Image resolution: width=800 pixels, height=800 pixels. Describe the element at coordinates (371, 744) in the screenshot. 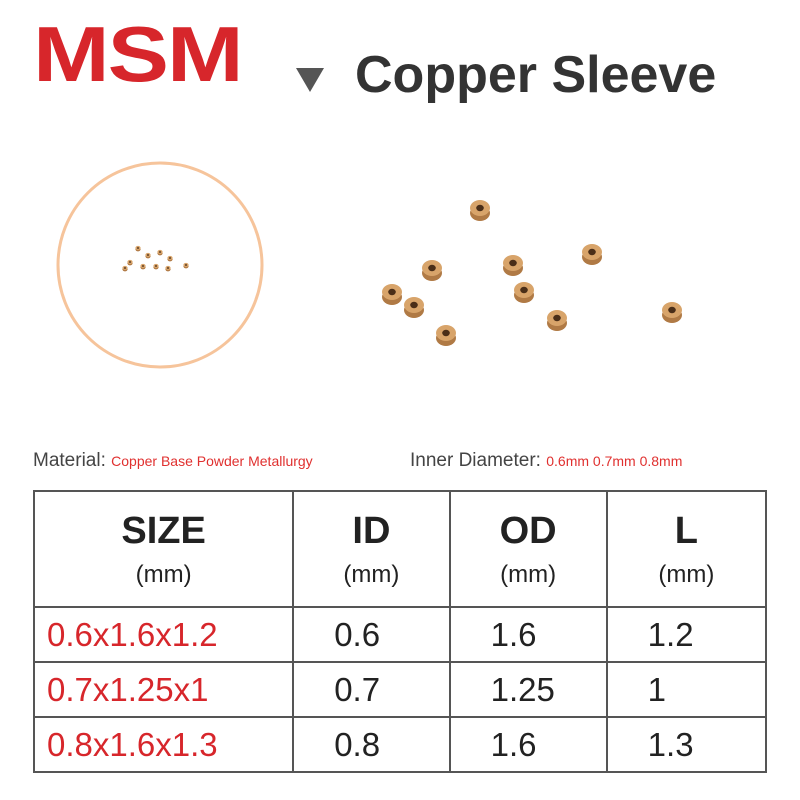

I see `table-cell: 0.8` at that location.